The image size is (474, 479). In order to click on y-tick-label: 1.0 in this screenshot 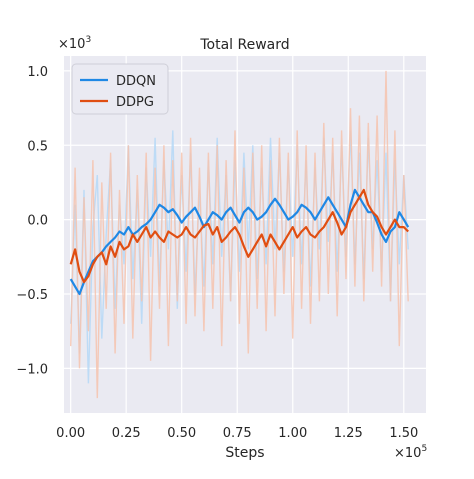, I will do `click(37, 72)`.